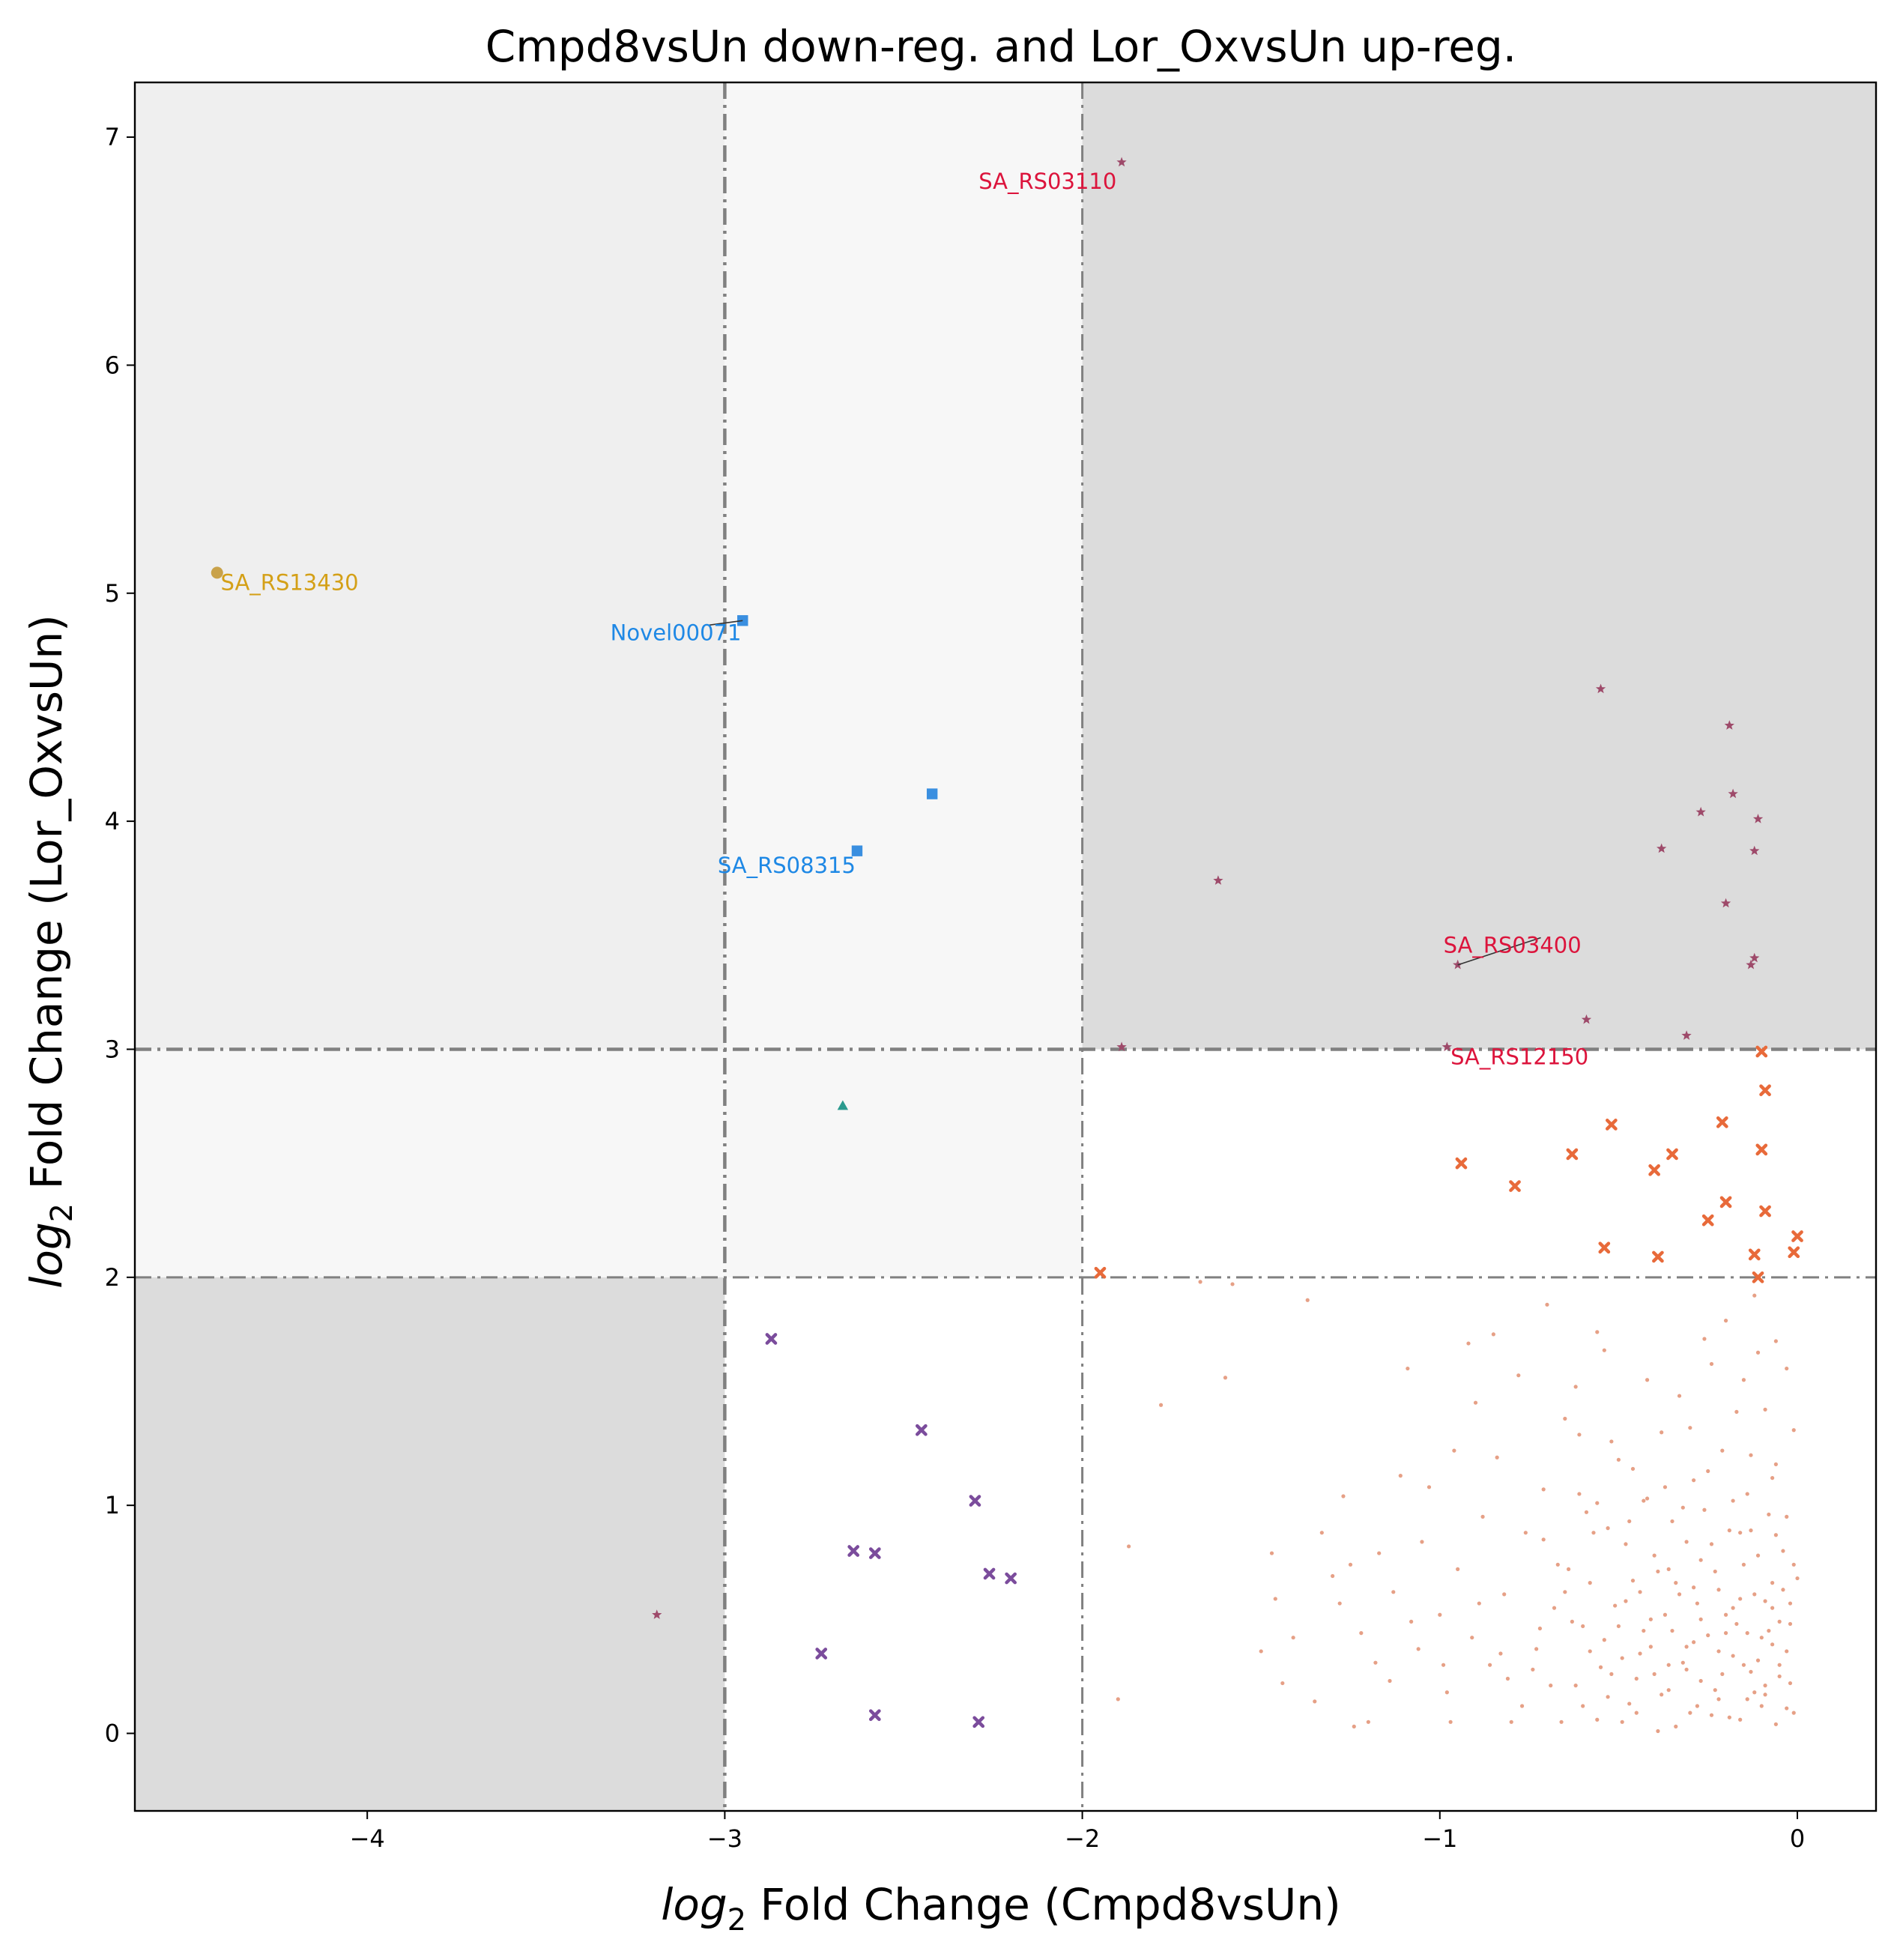 The width and height of the screenshot is (1900, 1960). What do you see at coordinates (1519, 1057) in the screenshot?
I see `annotation-label-6: SA_RS12150` at bounding box center [1519, 1057].